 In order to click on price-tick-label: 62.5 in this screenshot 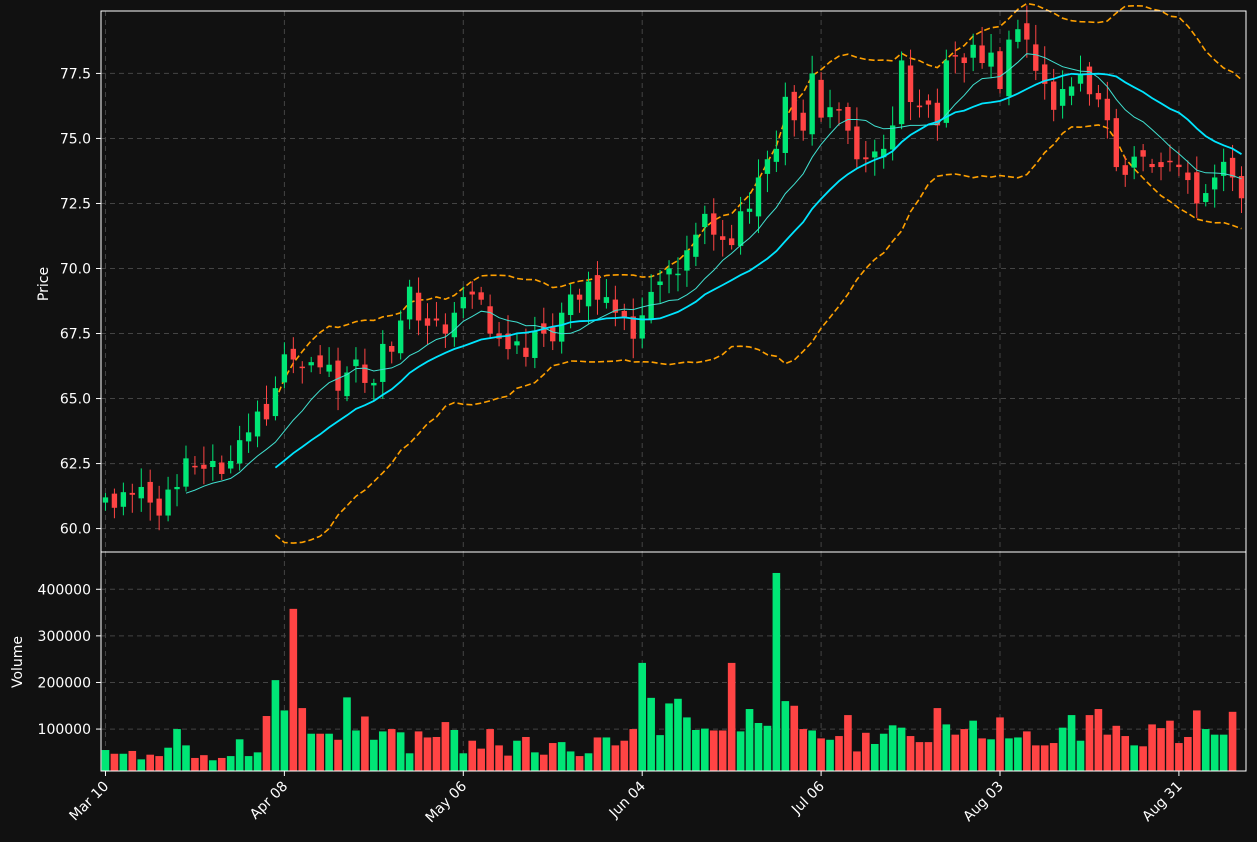, I will do `click(75, 465)`.